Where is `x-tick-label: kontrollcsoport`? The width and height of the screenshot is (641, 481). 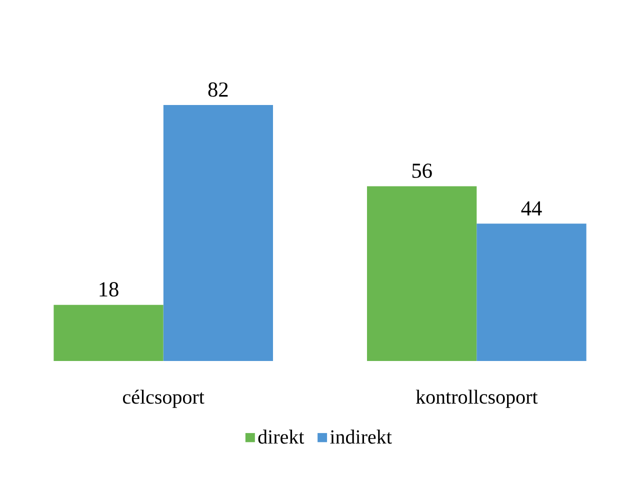
x-tick-label: kontrollcsoport is located at coordinates (477, 399).